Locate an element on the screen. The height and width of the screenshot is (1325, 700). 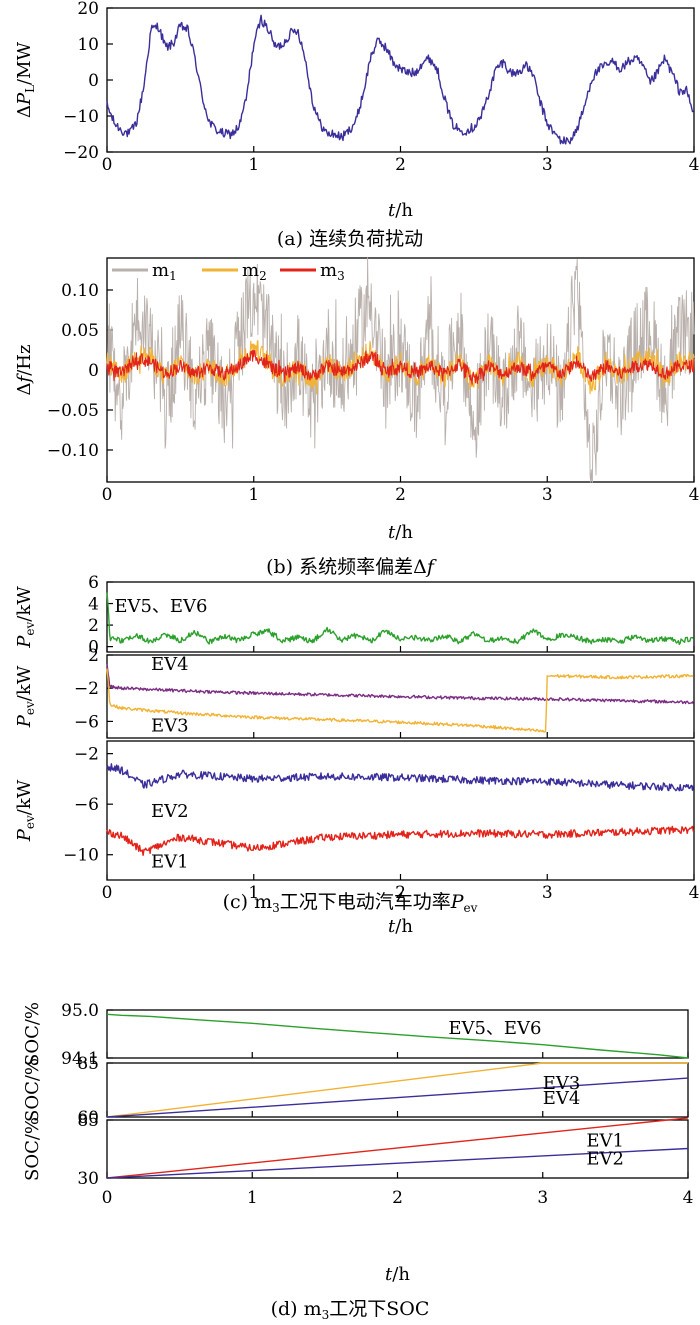
legend-label: m2 is located at coordinates (254, 271).